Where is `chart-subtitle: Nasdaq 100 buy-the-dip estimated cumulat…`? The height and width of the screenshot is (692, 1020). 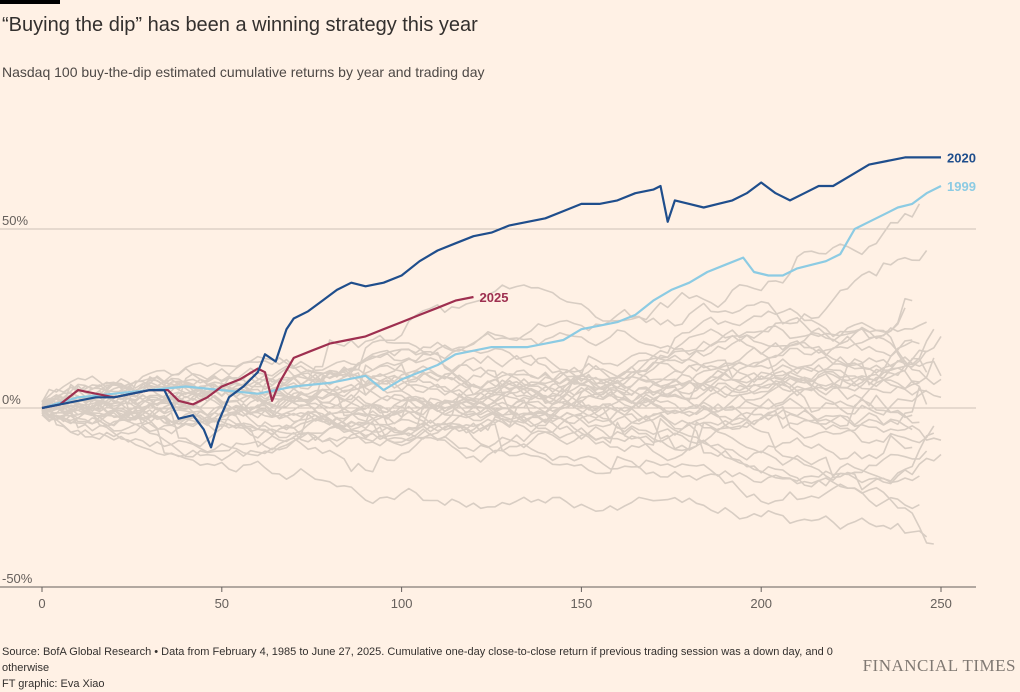 chart-subtitle: Nasdaq 100 buy-the-dip estimated cumulat… is located at coordinates (243, 72).